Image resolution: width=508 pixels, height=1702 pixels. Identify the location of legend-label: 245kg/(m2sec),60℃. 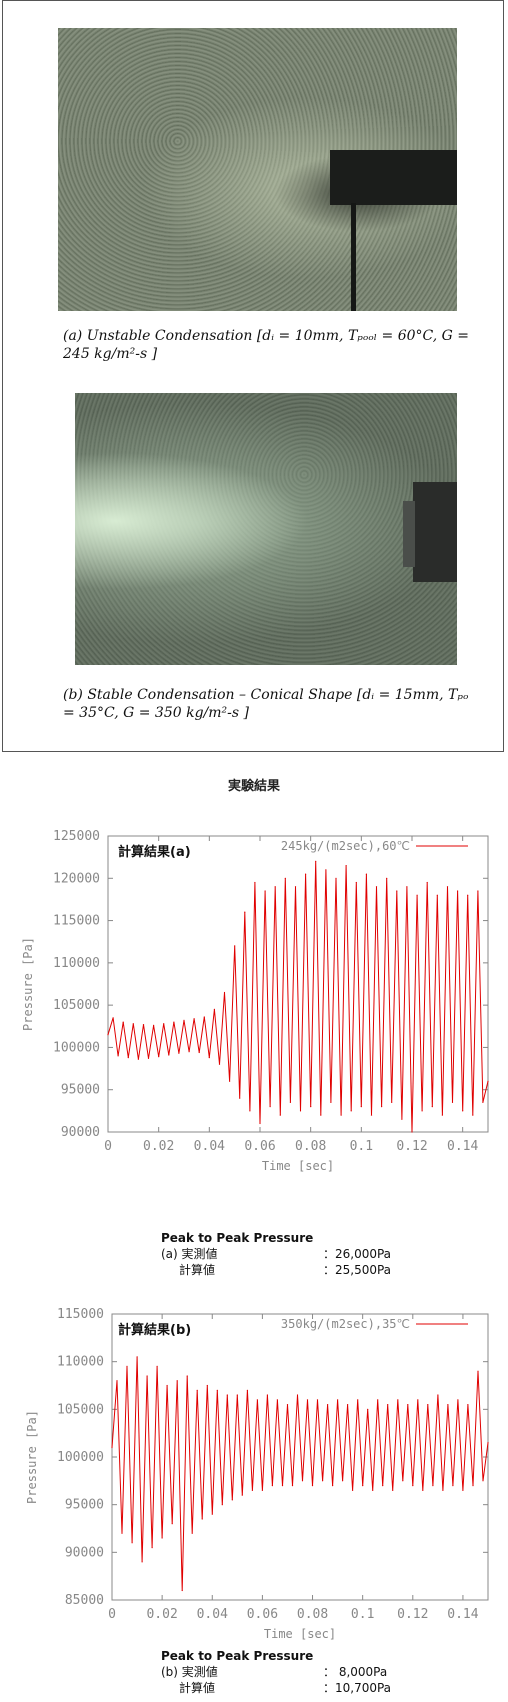
(345, 846).